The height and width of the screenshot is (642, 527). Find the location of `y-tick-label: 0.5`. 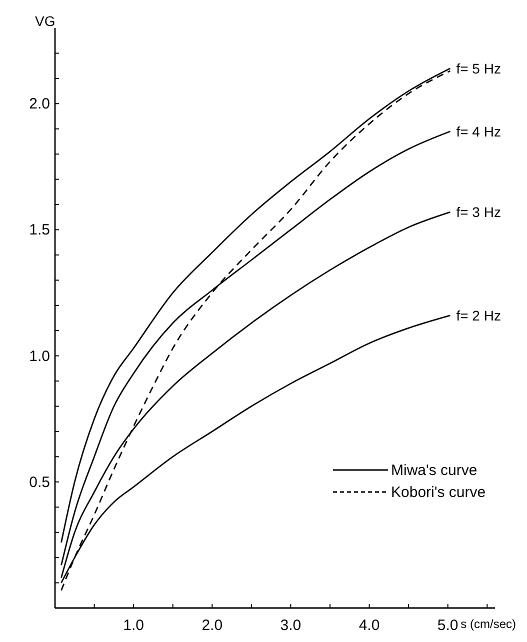

y-tick-label: 0.5 is located at coordinates (39, 482).